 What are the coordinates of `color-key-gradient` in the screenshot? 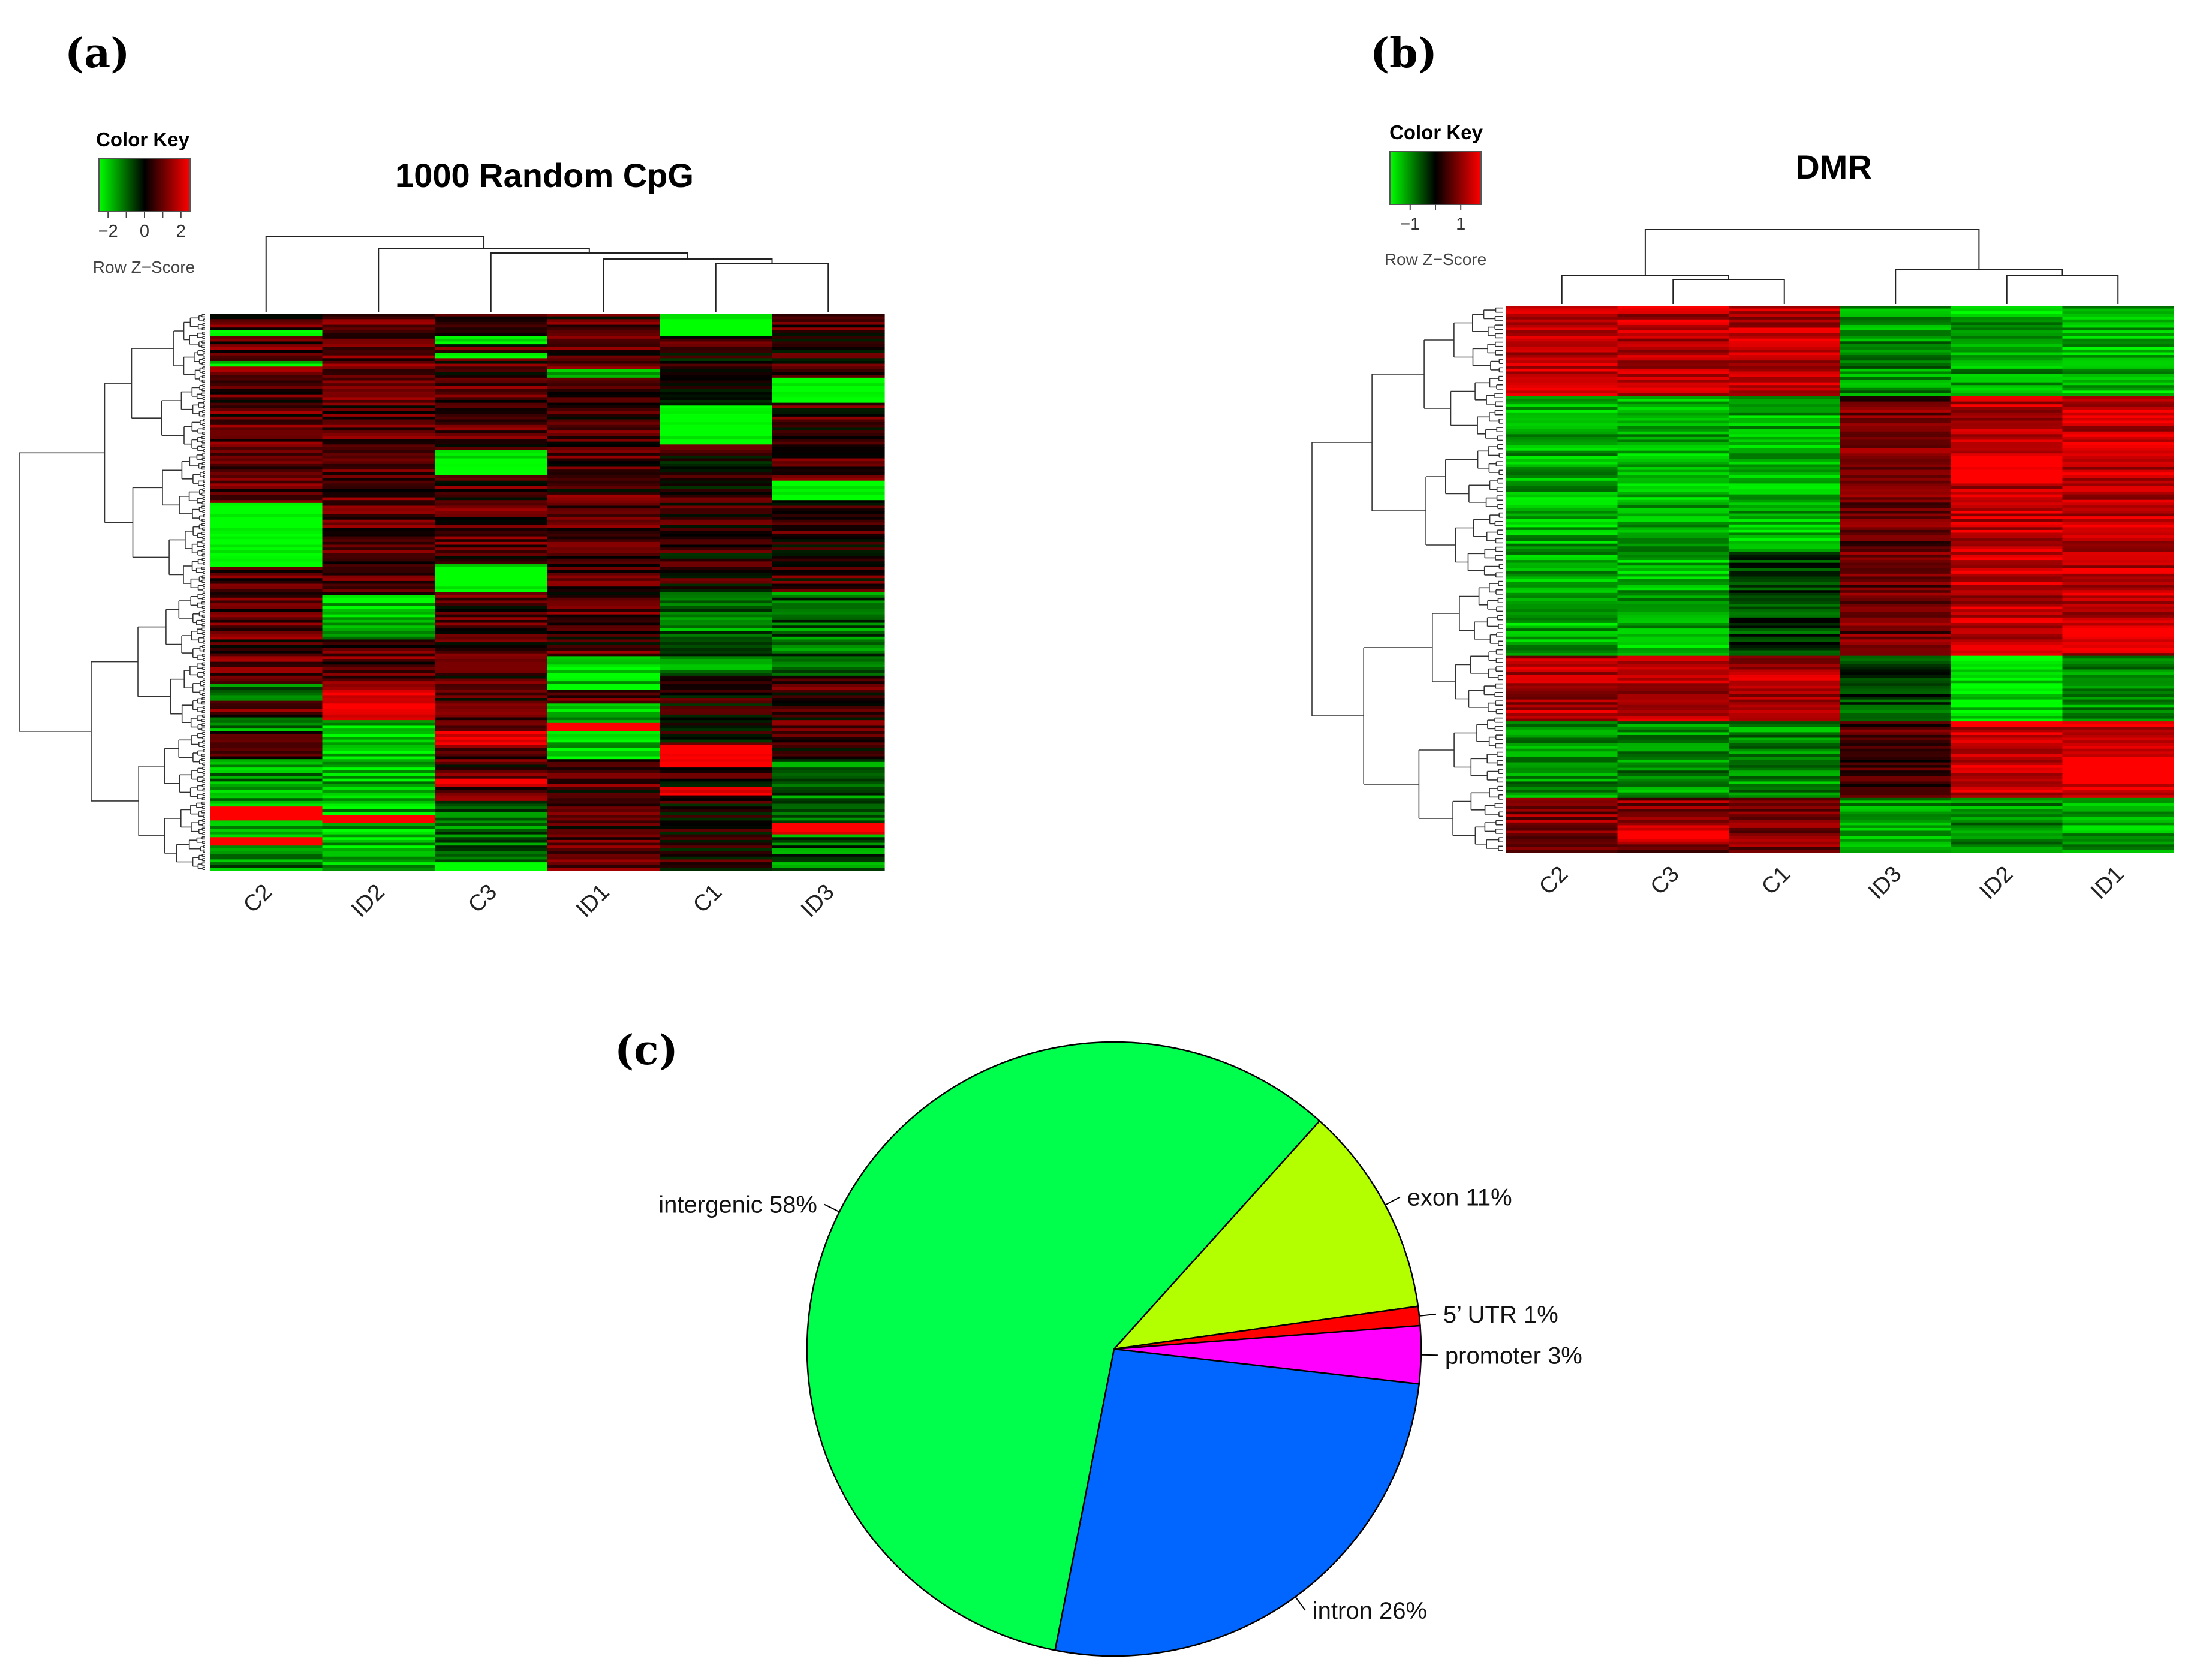 It's located at (144, 185).